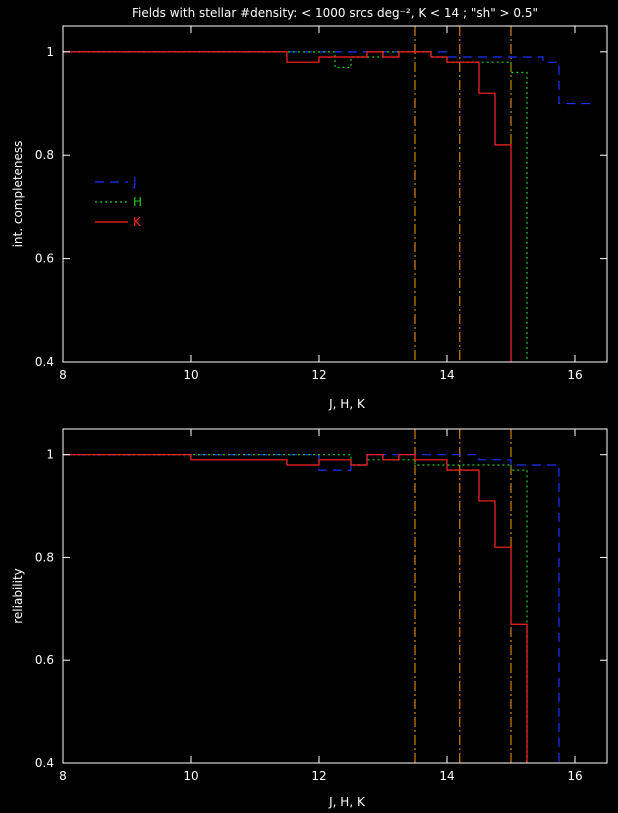 This screenshot has height=813, width=618. I want to click on y-axis-label: reliability, so click(18, 596).